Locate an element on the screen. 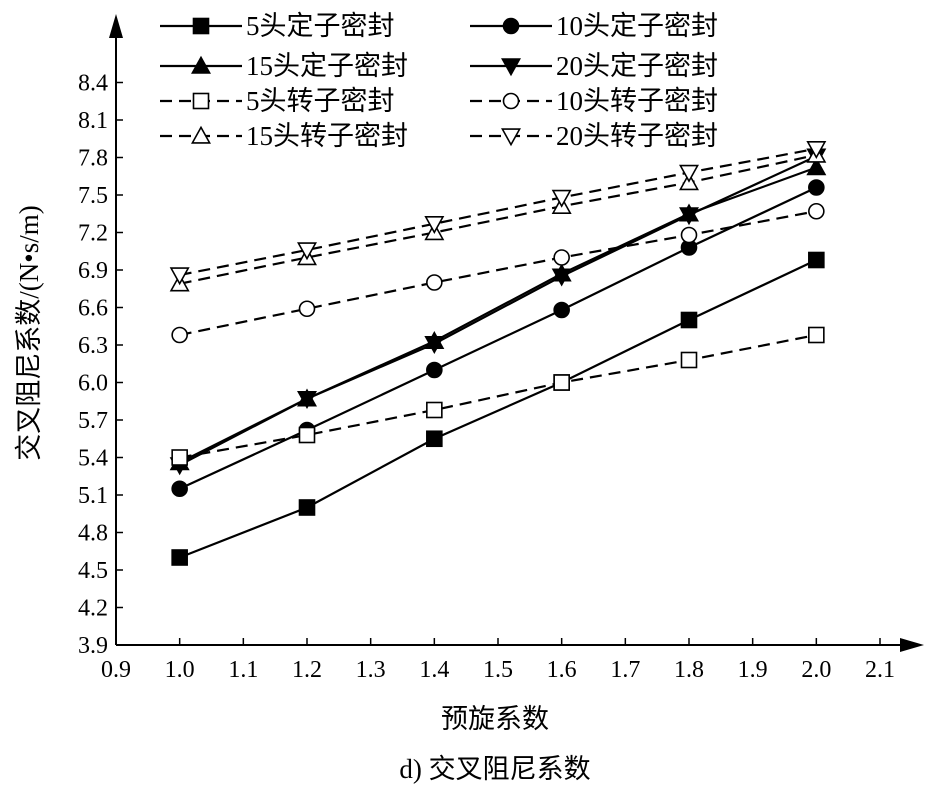  legend-item: 5头定子密封 is located at coordinates (277, 26).